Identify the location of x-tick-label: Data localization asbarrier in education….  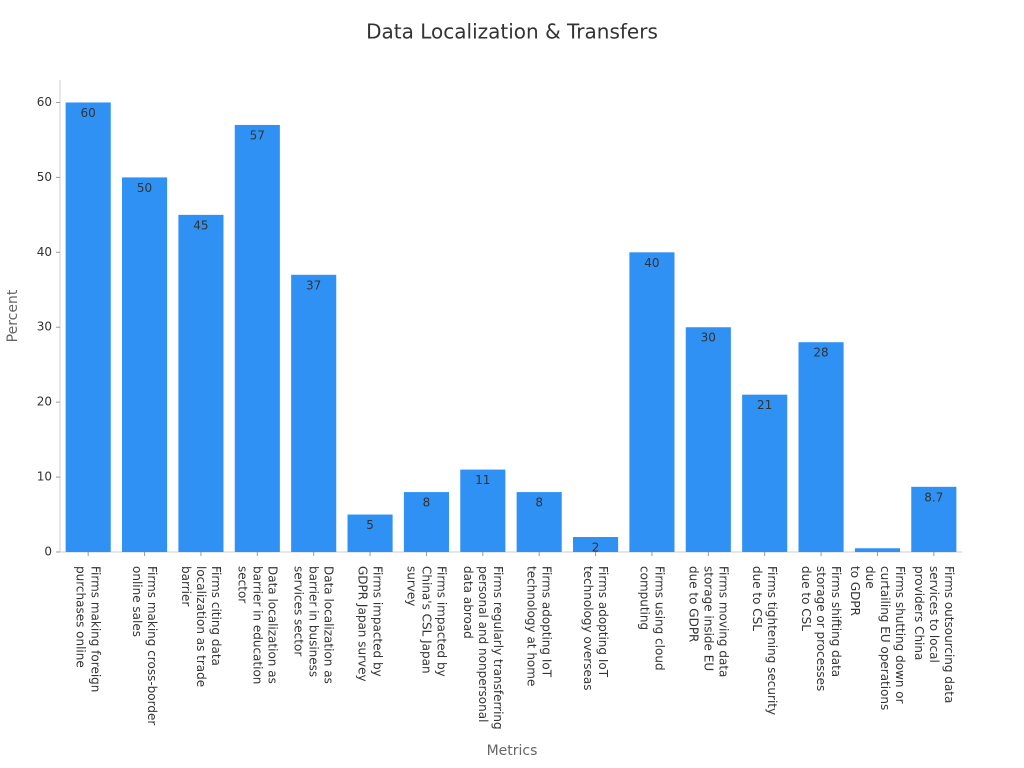
(258, 625).